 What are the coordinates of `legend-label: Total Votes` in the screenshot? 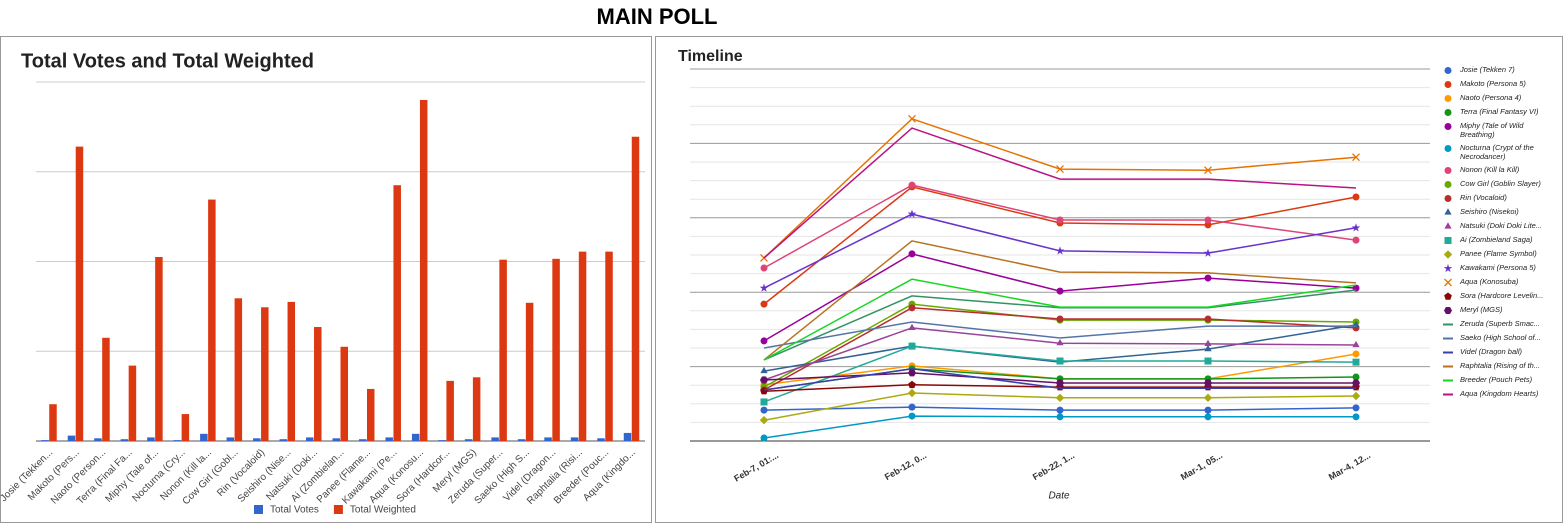 It's located at (294, 510).